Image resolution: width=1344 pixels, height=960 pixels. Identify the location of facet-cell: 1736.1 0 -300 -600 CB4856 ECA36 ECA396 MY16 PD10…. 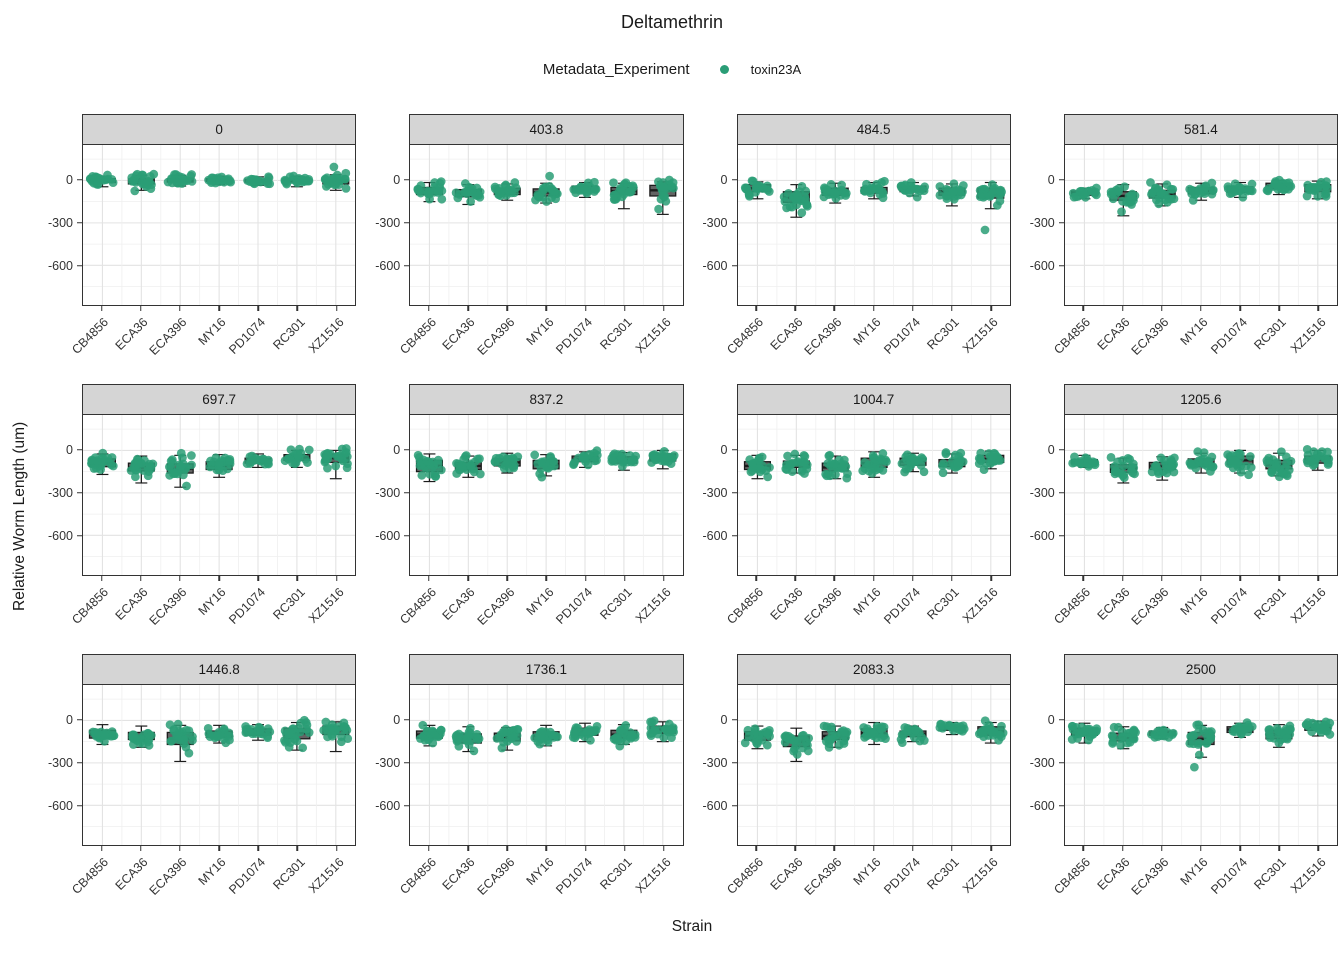
(523, 786).